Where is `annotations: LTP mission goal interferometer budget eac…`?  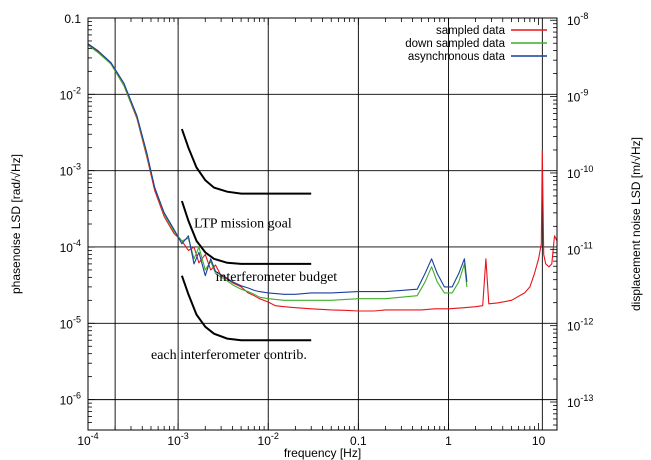
annotations: LTP mission goal interferometer budget eac… is located at coordinates (244, 289).